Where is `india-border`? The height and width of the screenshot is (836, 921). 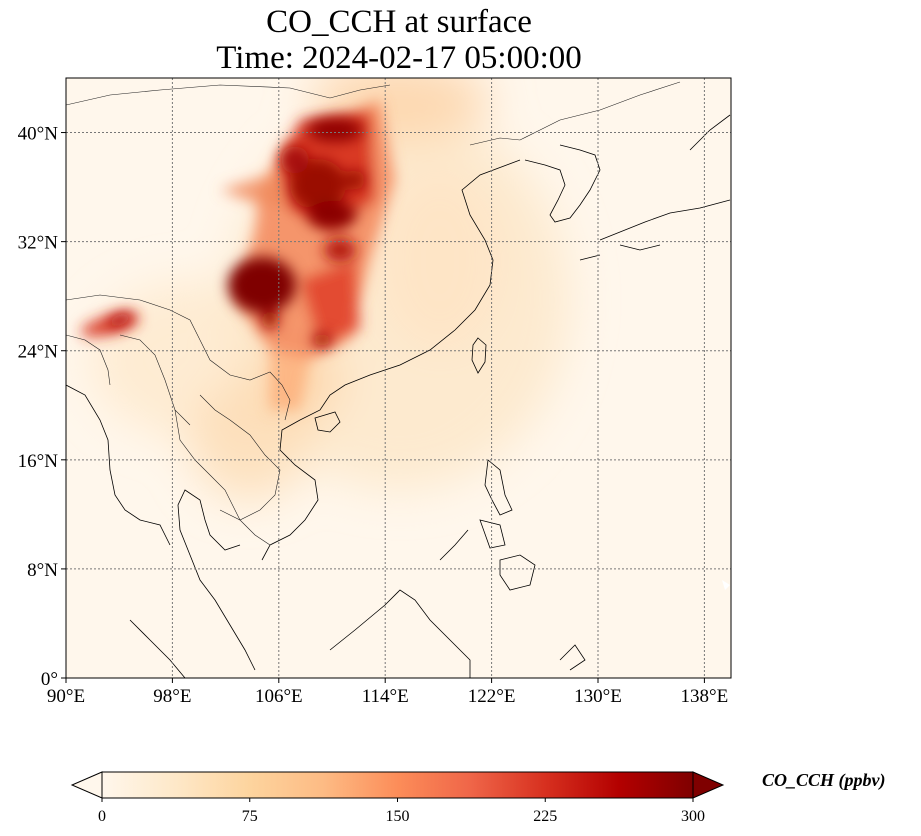 india-border is located at coordinates (88, 360).